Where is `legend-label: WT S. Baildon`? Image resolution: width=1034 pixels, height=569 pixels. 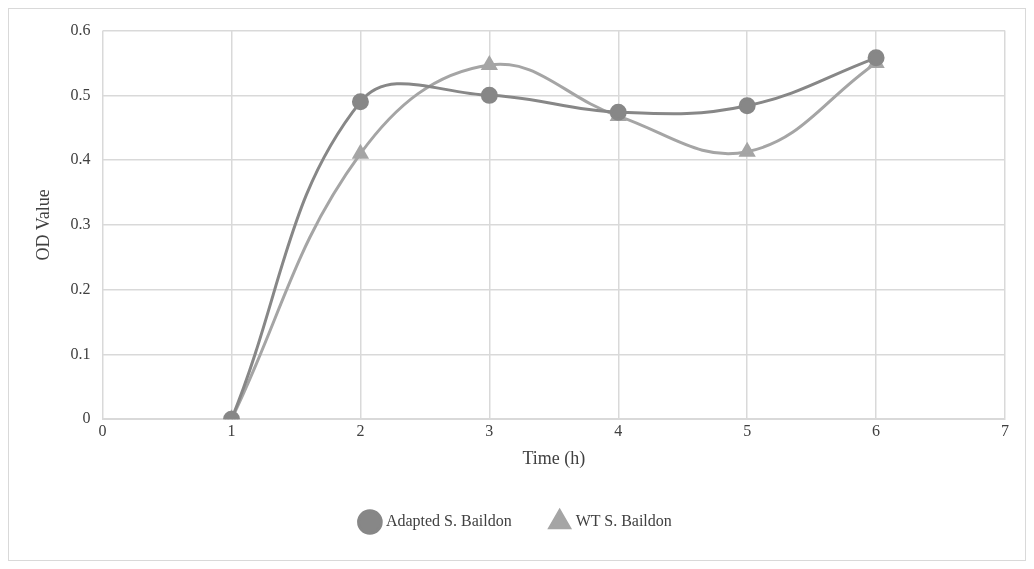
legend-label: WT S. Baildon is located at coordinates (623, 521).